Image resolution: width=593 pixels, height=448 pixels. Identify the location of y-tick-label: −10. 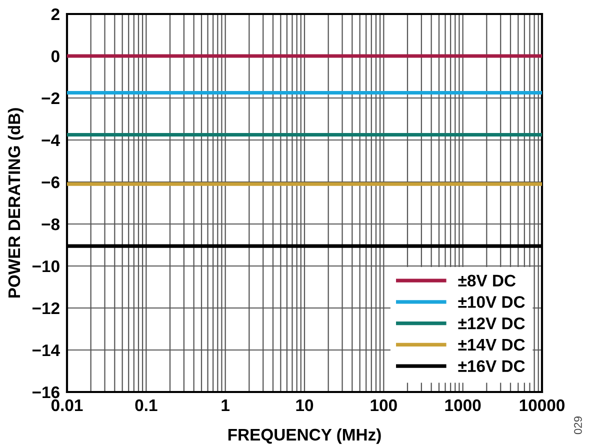
(46, 266).